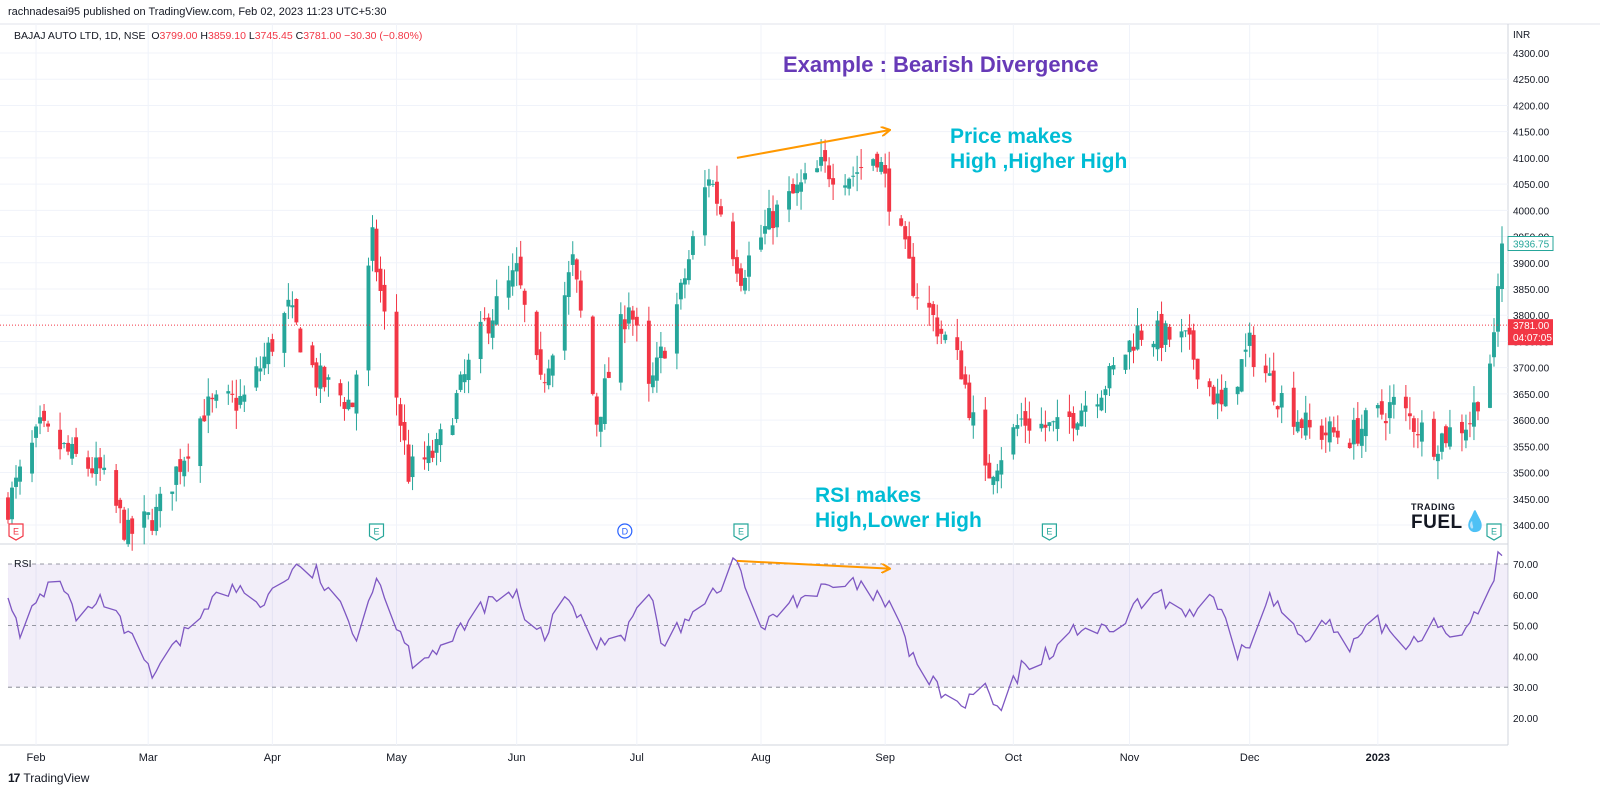  I want to click on earnings-marker-bg, so click(741, 532).